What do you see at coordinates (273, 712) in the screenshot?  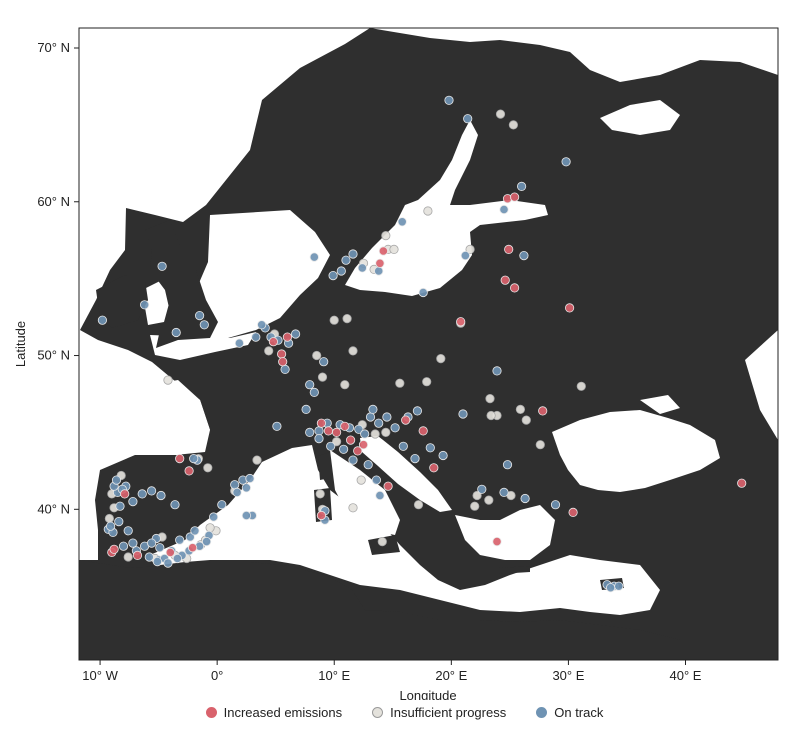 I see `legend-item-increased: Increased emissions` at bounding box center [273, 712].